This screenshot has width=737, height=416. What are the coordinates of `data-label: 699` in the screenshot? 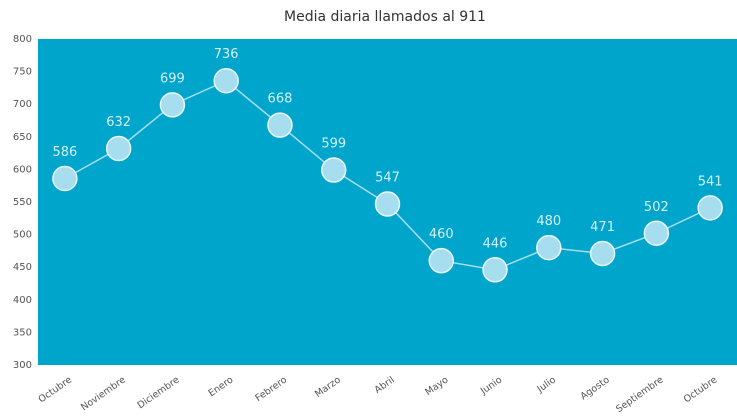 It's located at (172, 78).